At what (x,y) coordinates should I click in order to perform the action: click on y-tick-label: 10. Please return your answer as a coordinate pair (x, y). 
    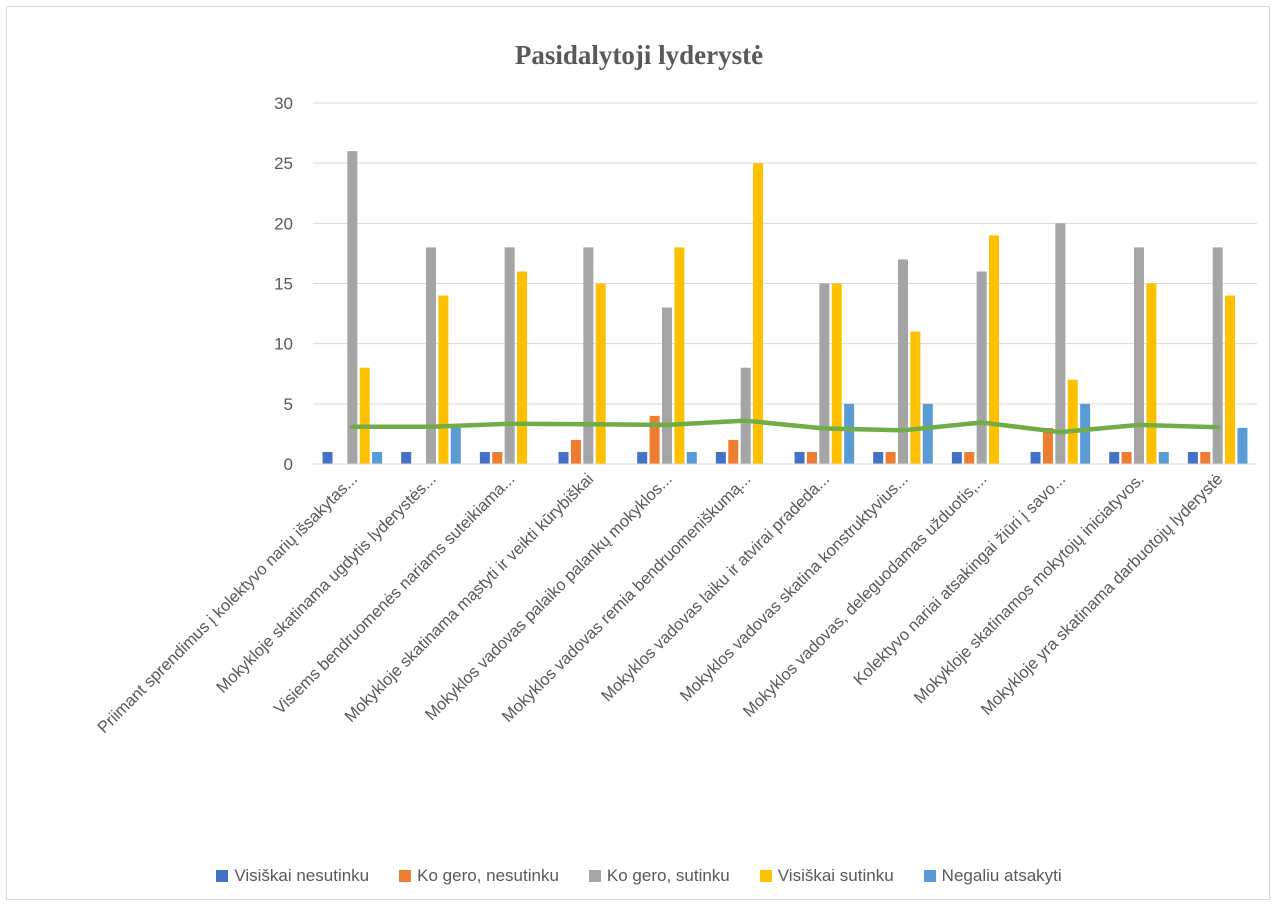
    Looking at the image, I should click on (283, 344).